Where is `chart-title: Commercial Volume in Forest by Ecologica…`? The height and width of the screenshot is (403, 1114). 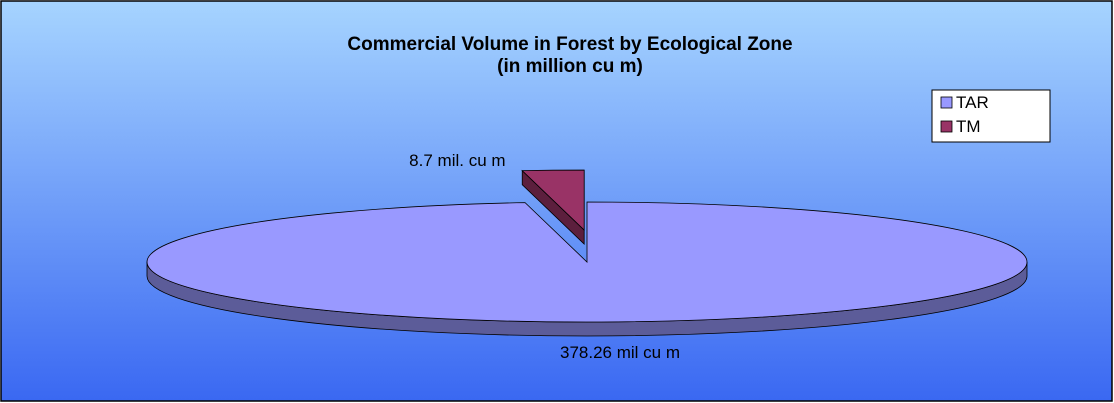 chart-title: Commercial Volume in Forest by Ecologica… is located at coordinates (569, 44).